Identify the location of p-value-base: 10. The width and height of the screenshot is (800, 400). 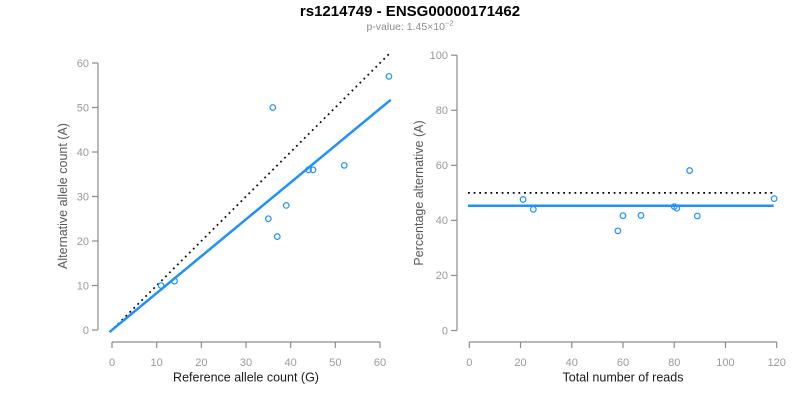
(439, 27).